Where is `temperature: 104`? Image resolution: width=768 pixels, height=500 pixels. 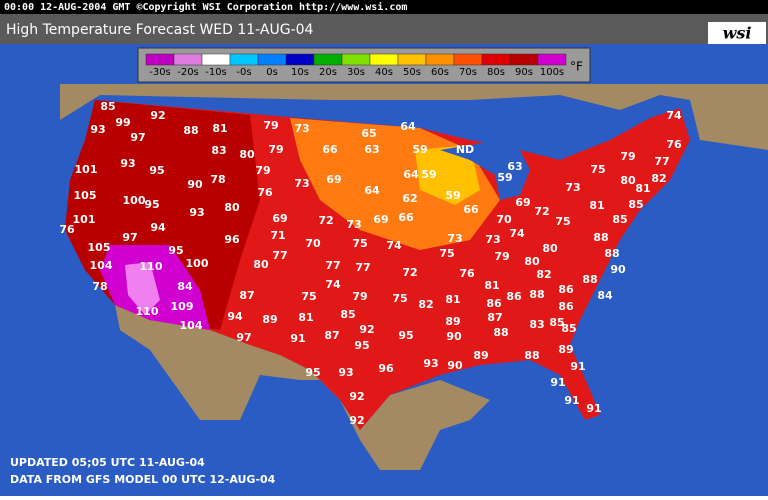
temperature: 104 is located at coordinates (101, 265).